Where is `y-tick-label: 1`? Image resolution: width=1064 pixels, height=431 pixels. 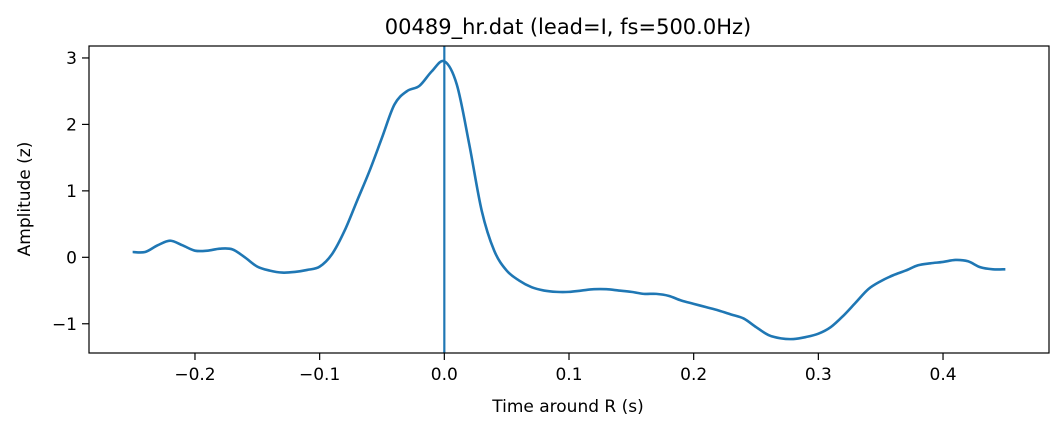
y-tick-label: 1 is located at coordinates (71, 192).